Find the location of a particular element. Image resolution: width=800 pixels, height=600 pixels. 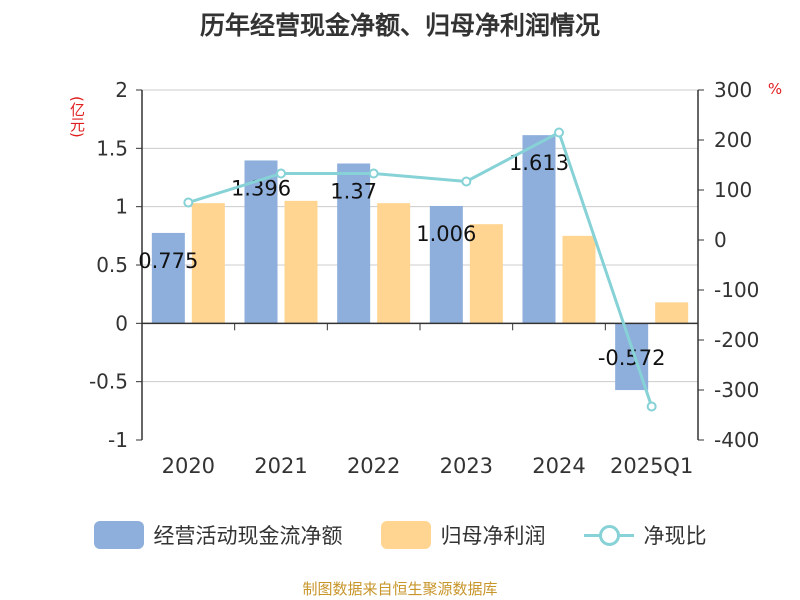

chart-title: 历年经营现金净额、归母净利润情况 is located at coordinates (399, 25).